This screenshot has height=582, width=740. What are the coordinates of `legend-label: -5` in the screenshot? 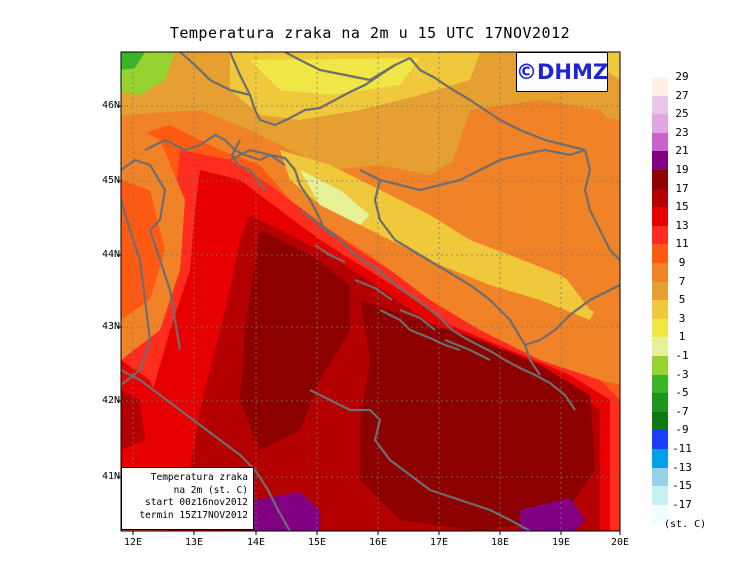 It's located at (682, 393).